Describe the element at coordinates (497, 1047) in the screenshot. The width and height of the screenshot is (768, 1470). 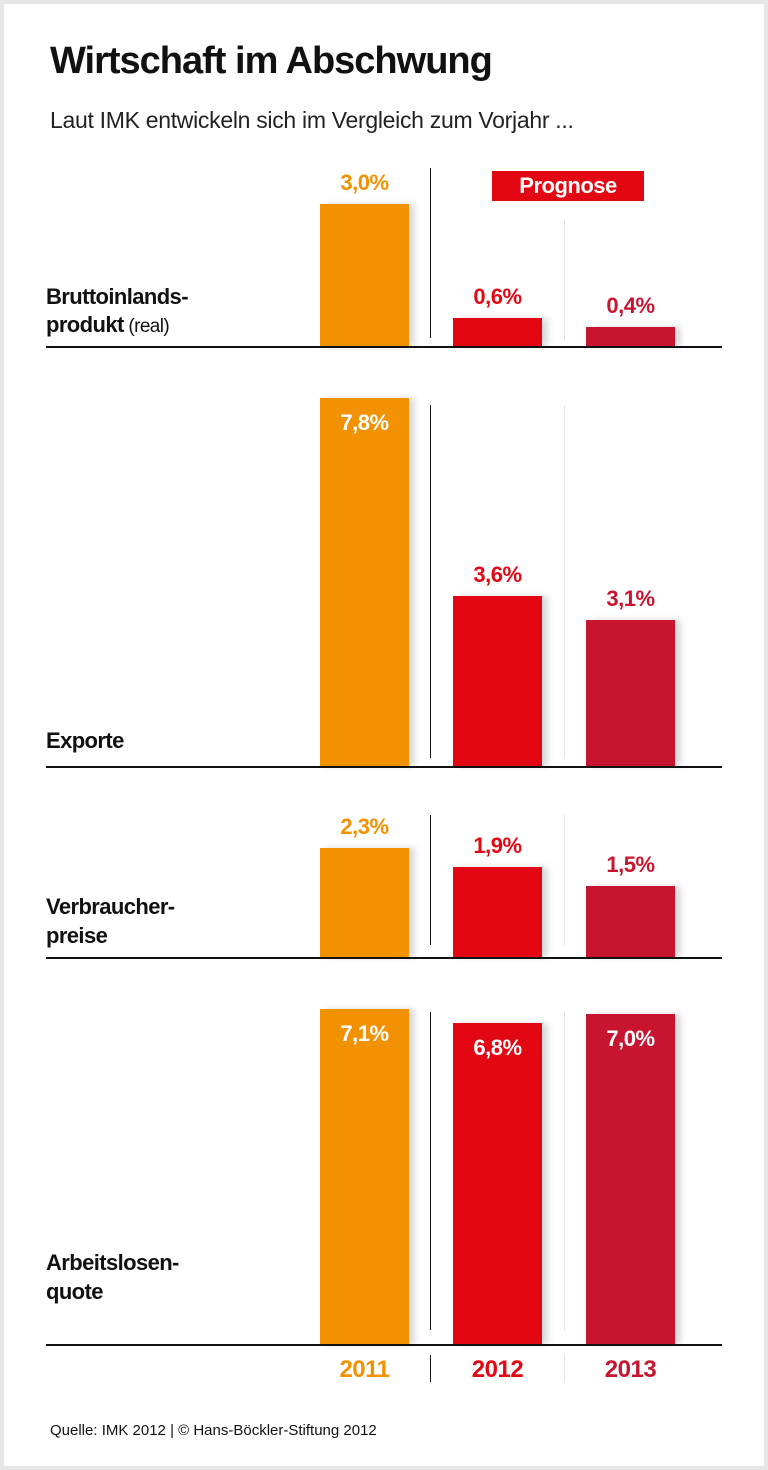
I see `value-label: 6,8%` at that location.